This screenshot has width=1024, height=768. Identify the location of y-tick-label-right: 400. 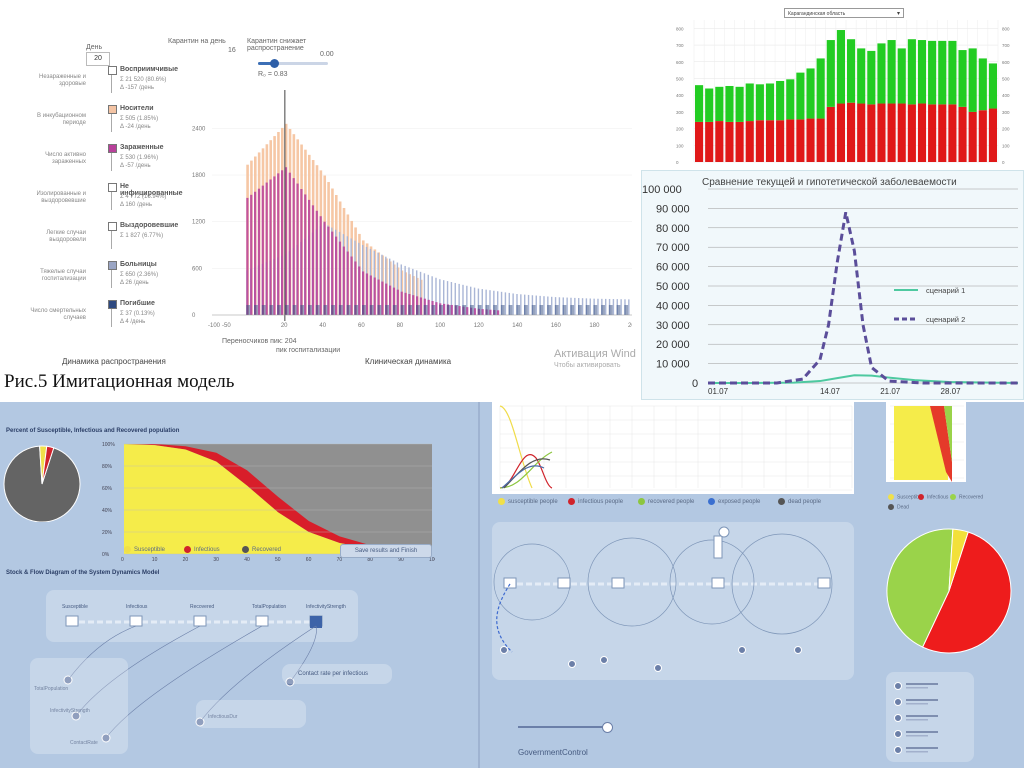
(1006, 95).